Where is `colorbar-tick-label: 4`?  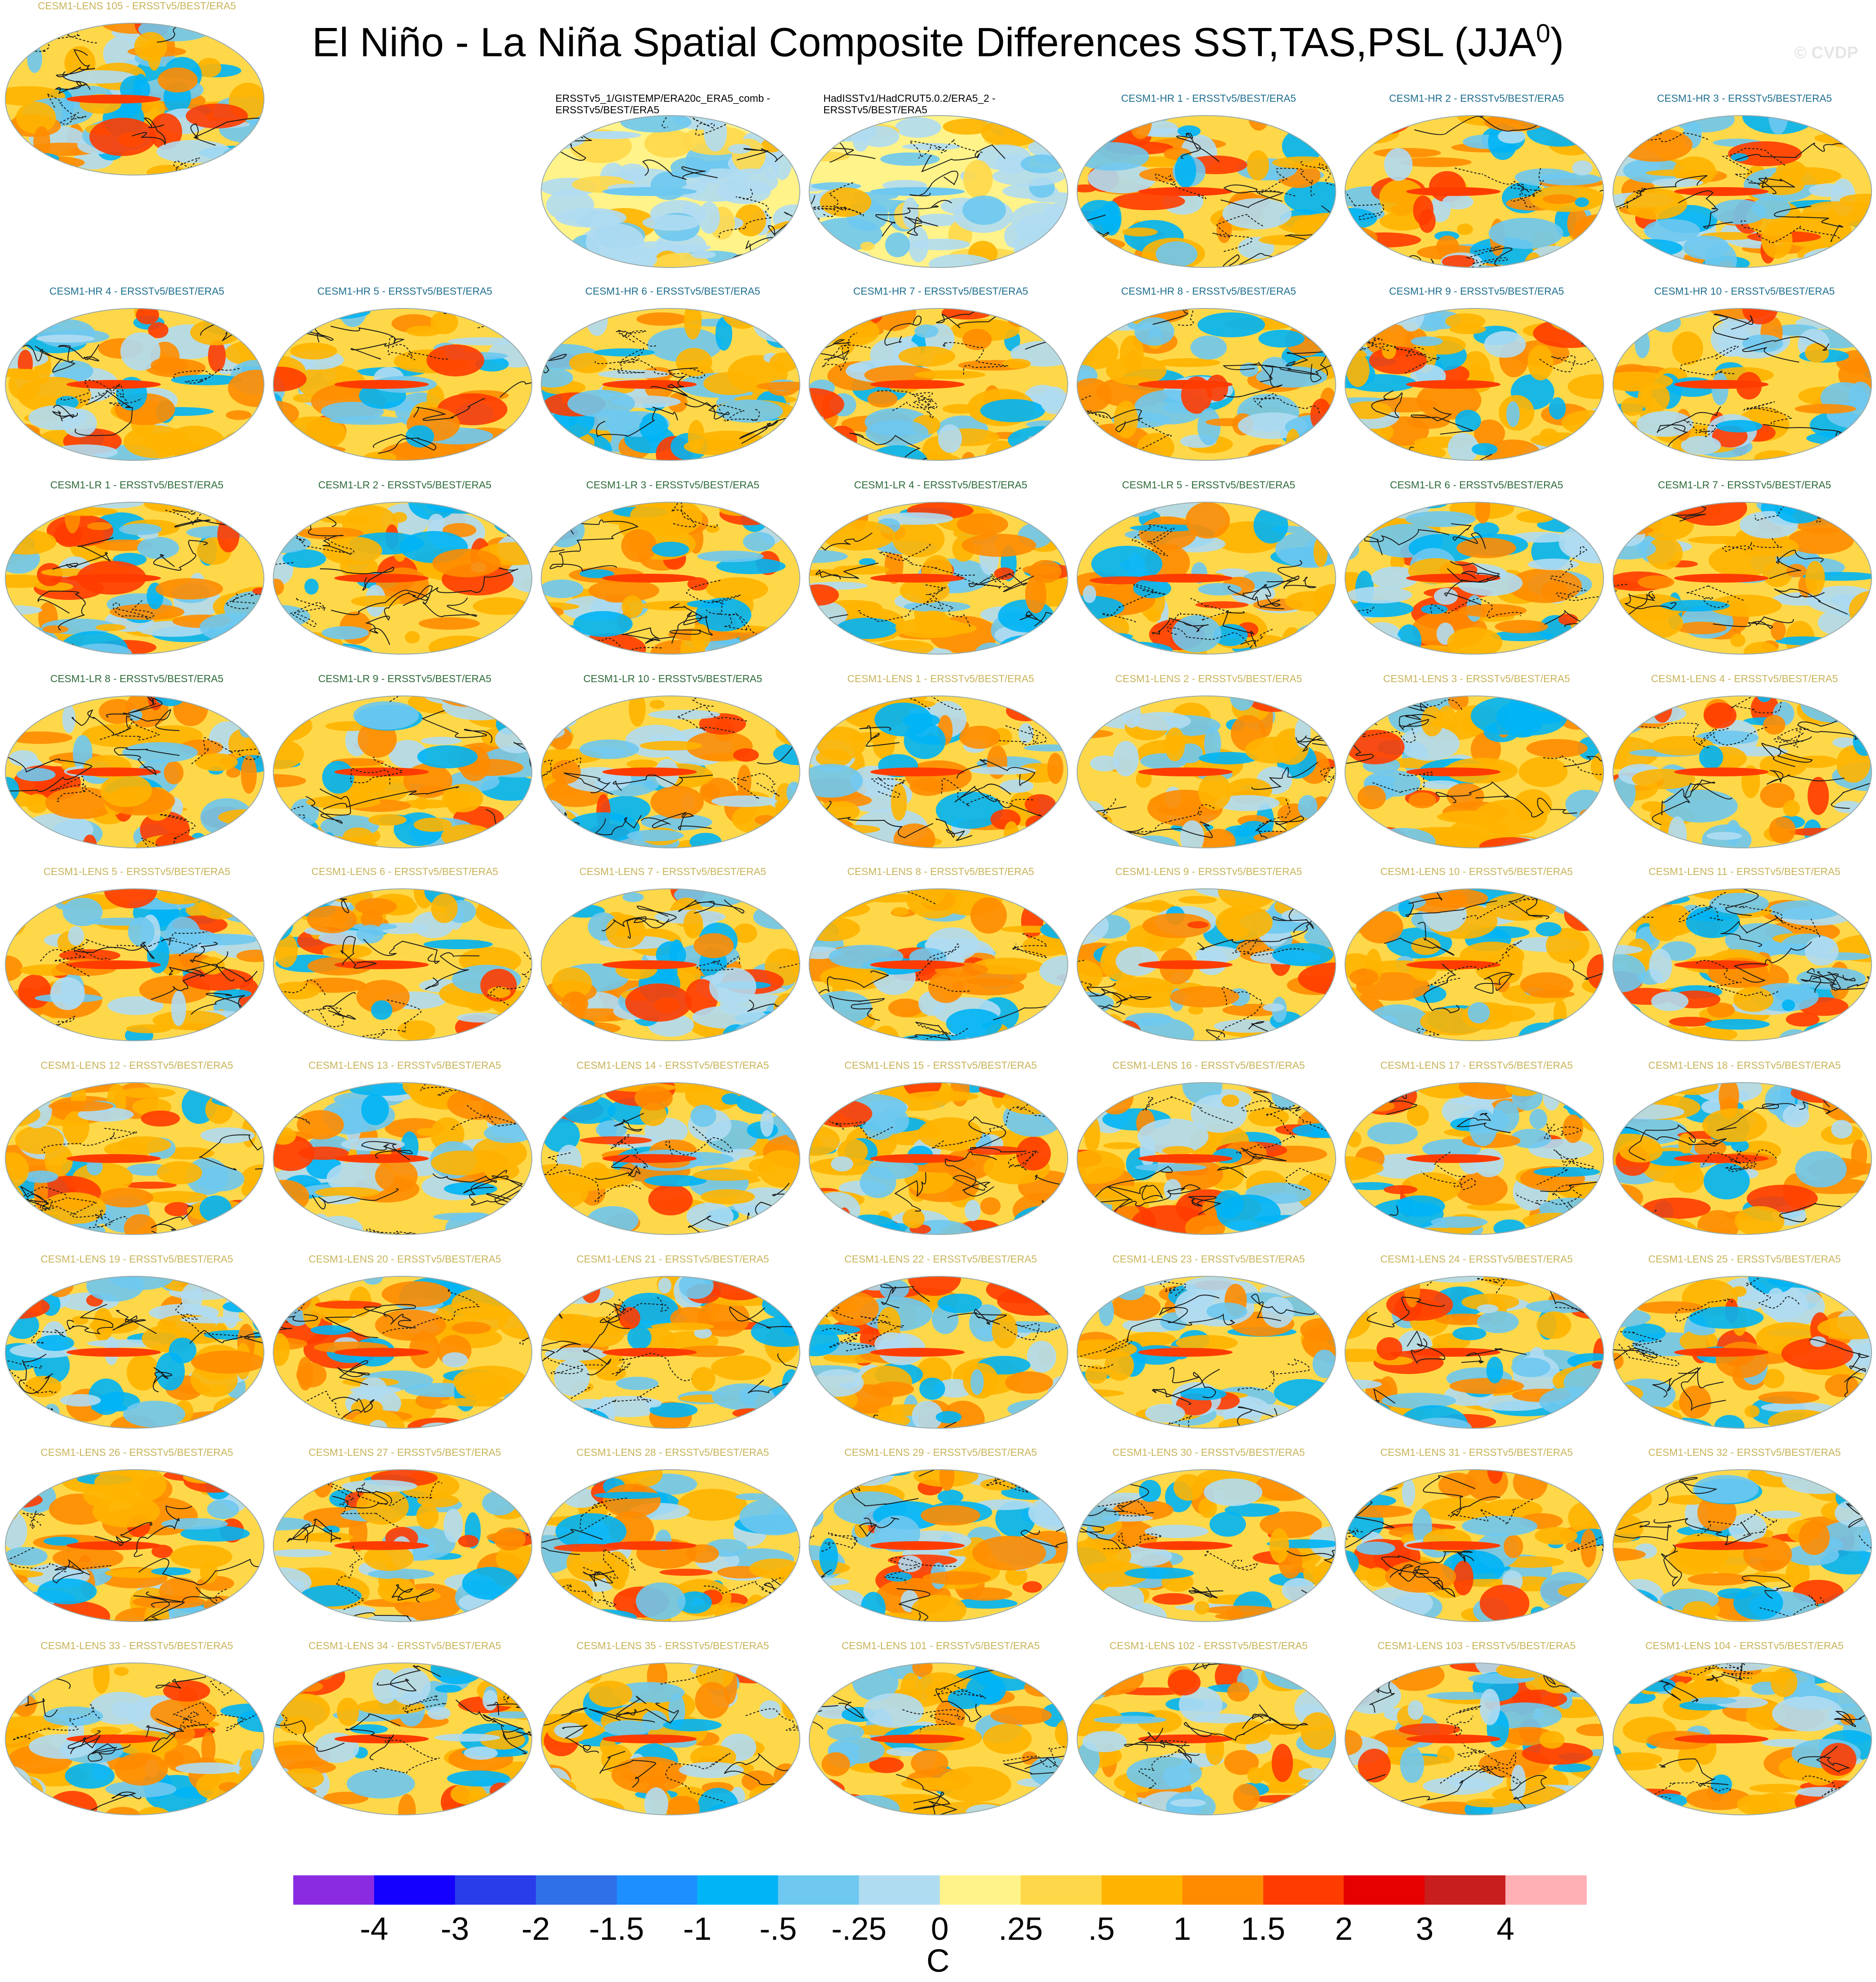 colorbar-tick-label: 4 is located at coordinates (1506, 1929).